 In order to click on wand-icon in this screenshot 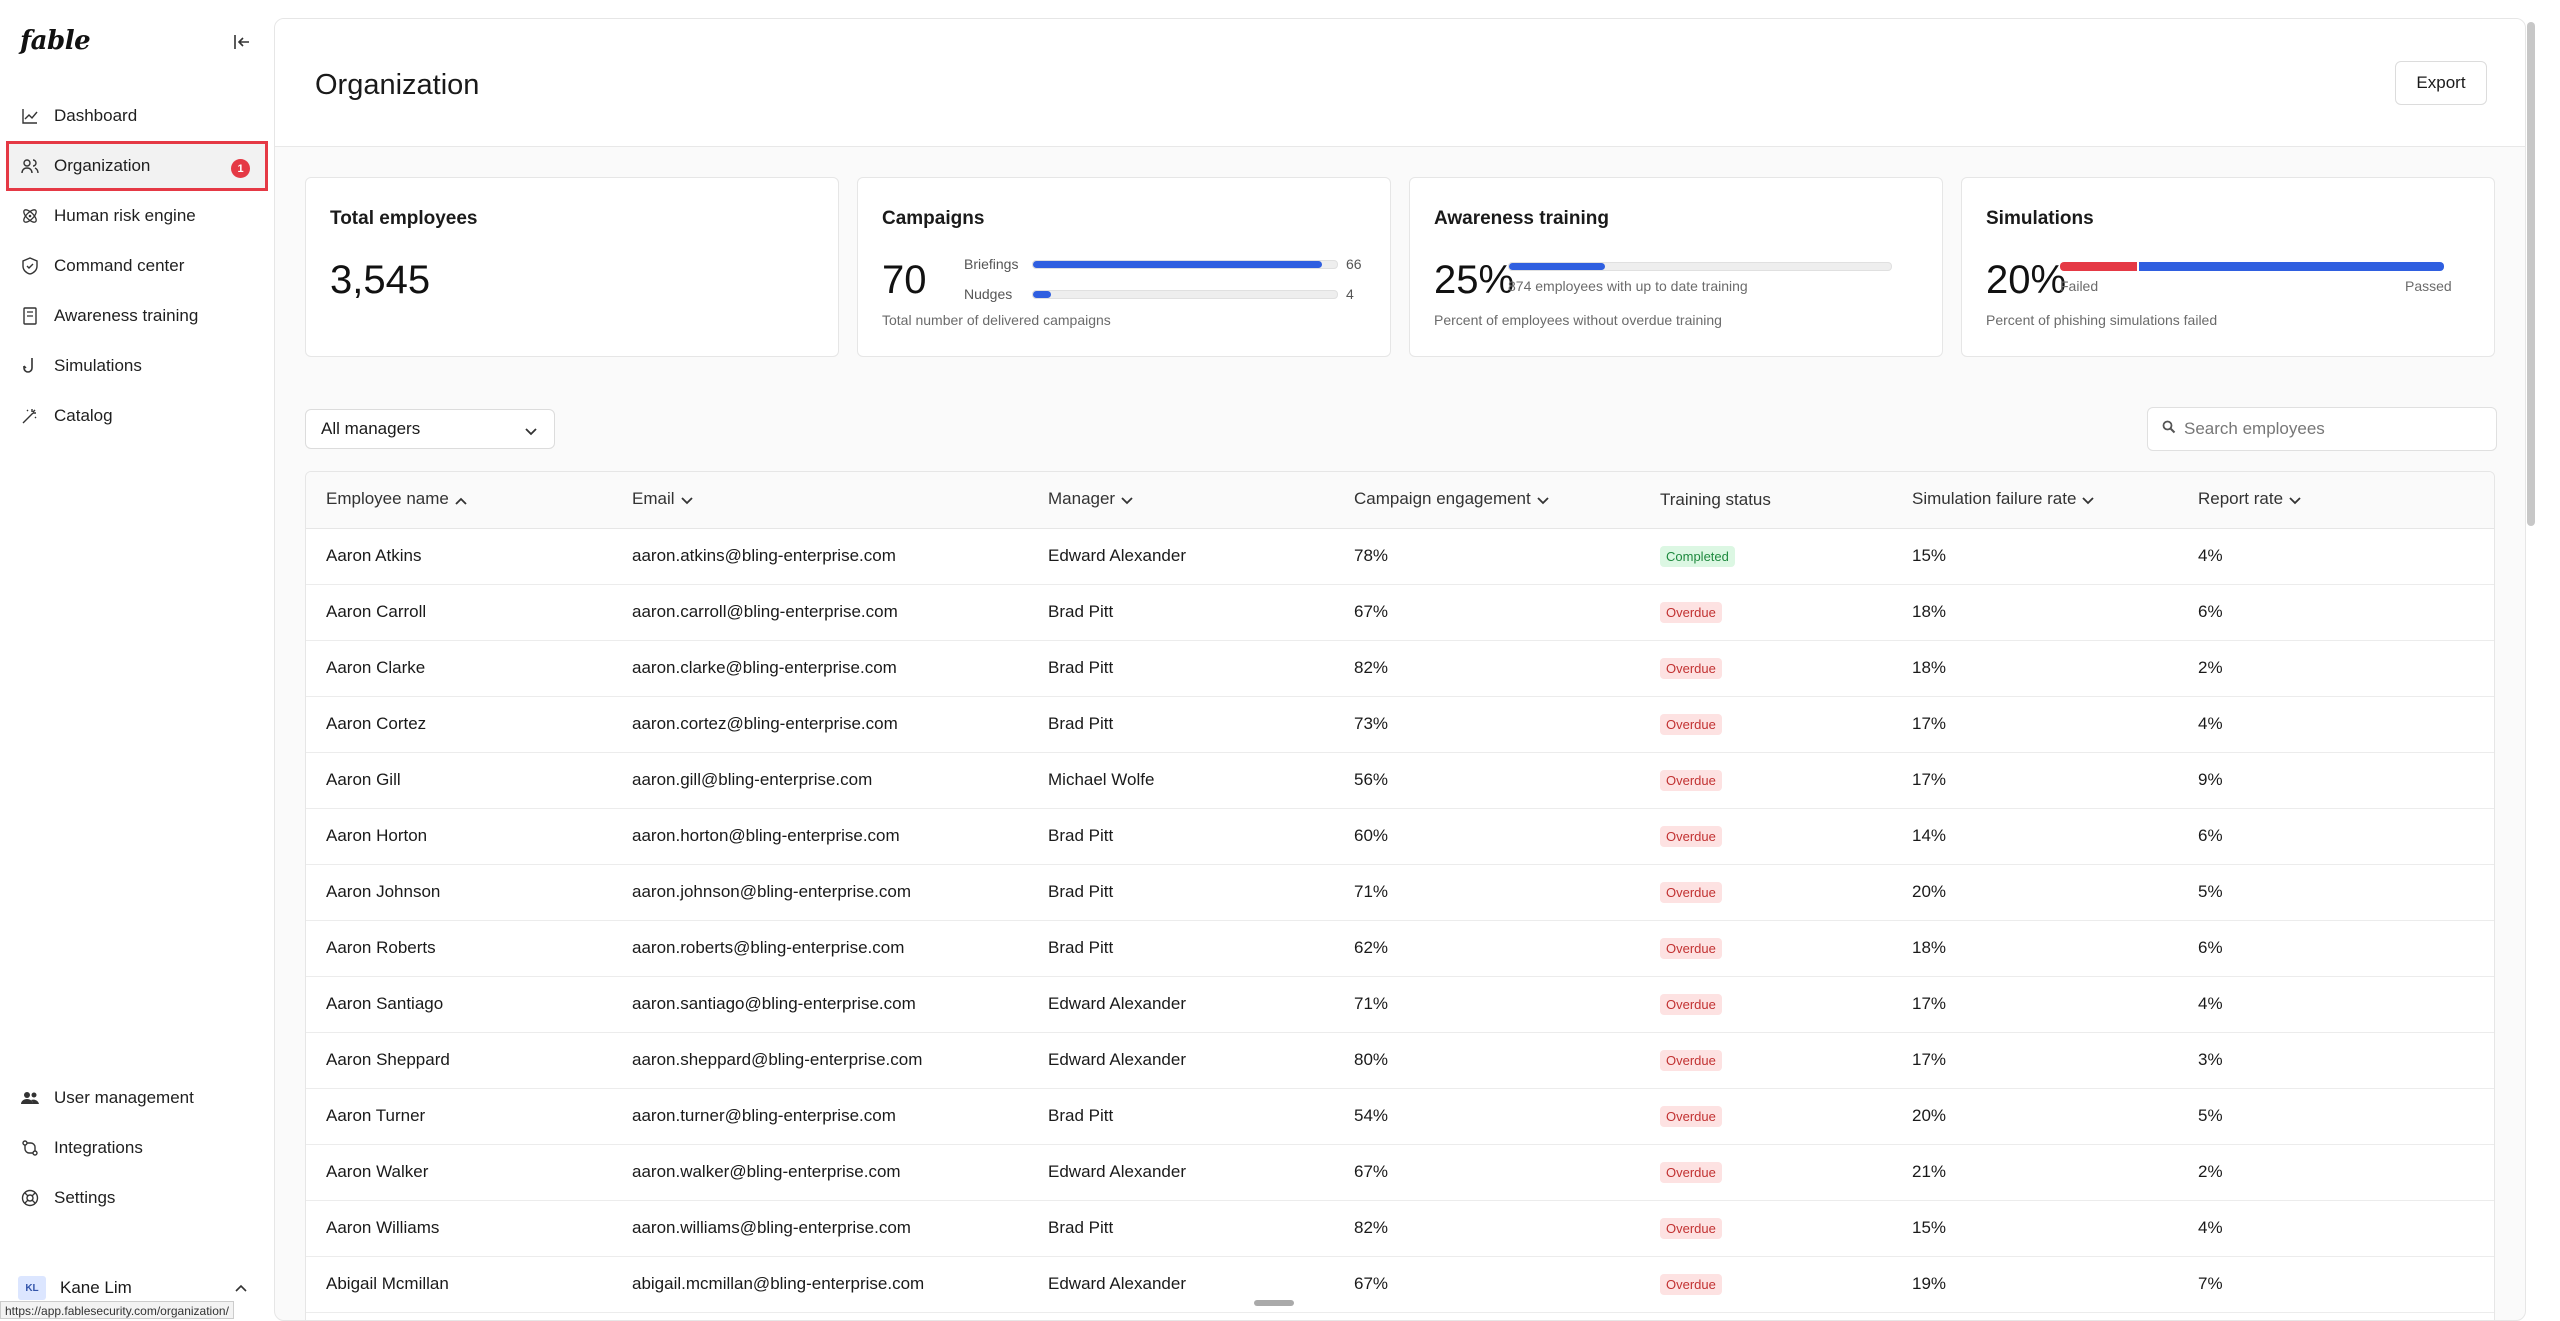, I will do `click(30, 416)`.